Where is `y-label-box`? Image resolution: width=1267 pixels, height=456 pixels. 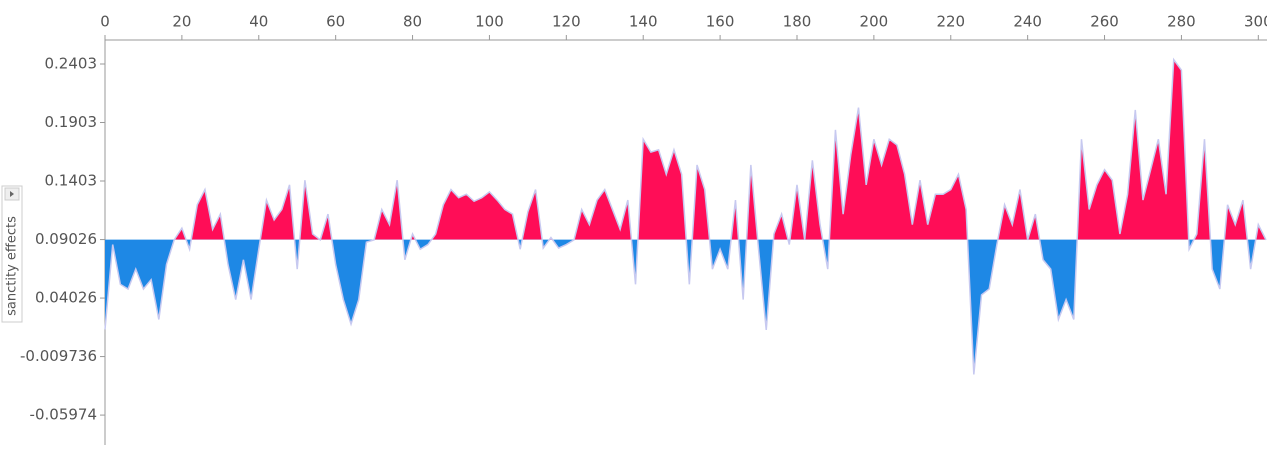 y-label-box is located at coordinates (12, 254).